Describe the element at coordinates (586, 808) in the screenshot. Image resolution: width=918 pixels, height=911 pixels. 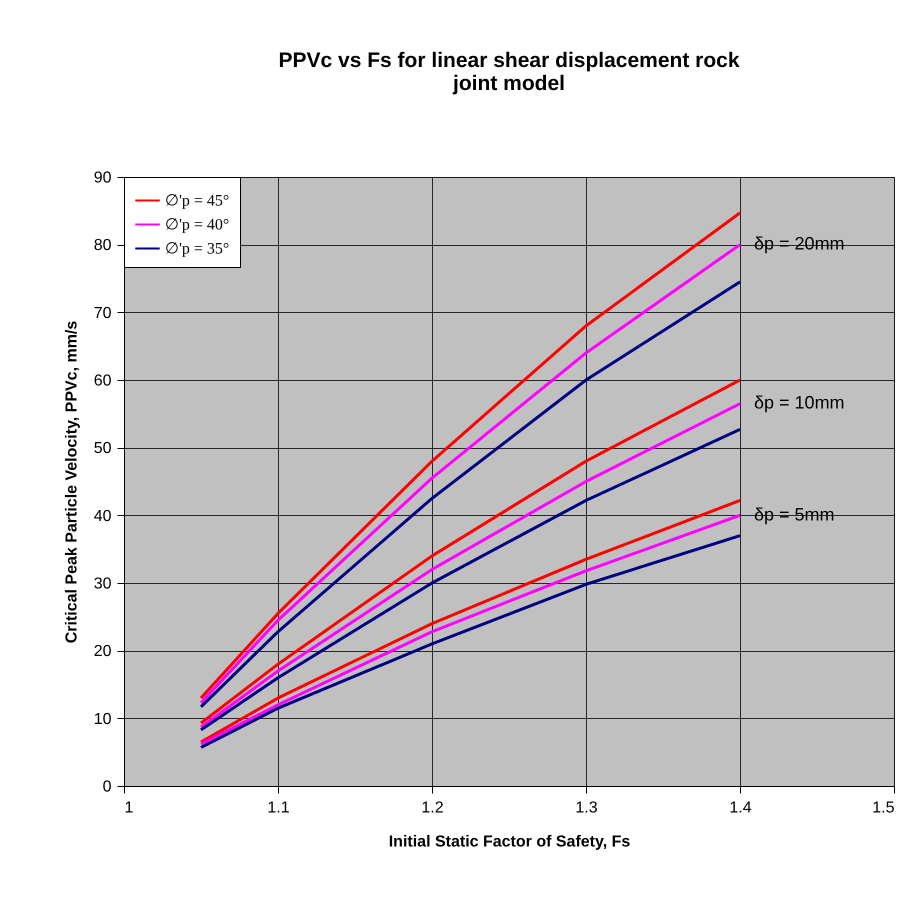
I see `x-tick-label: 1.3` at that location.